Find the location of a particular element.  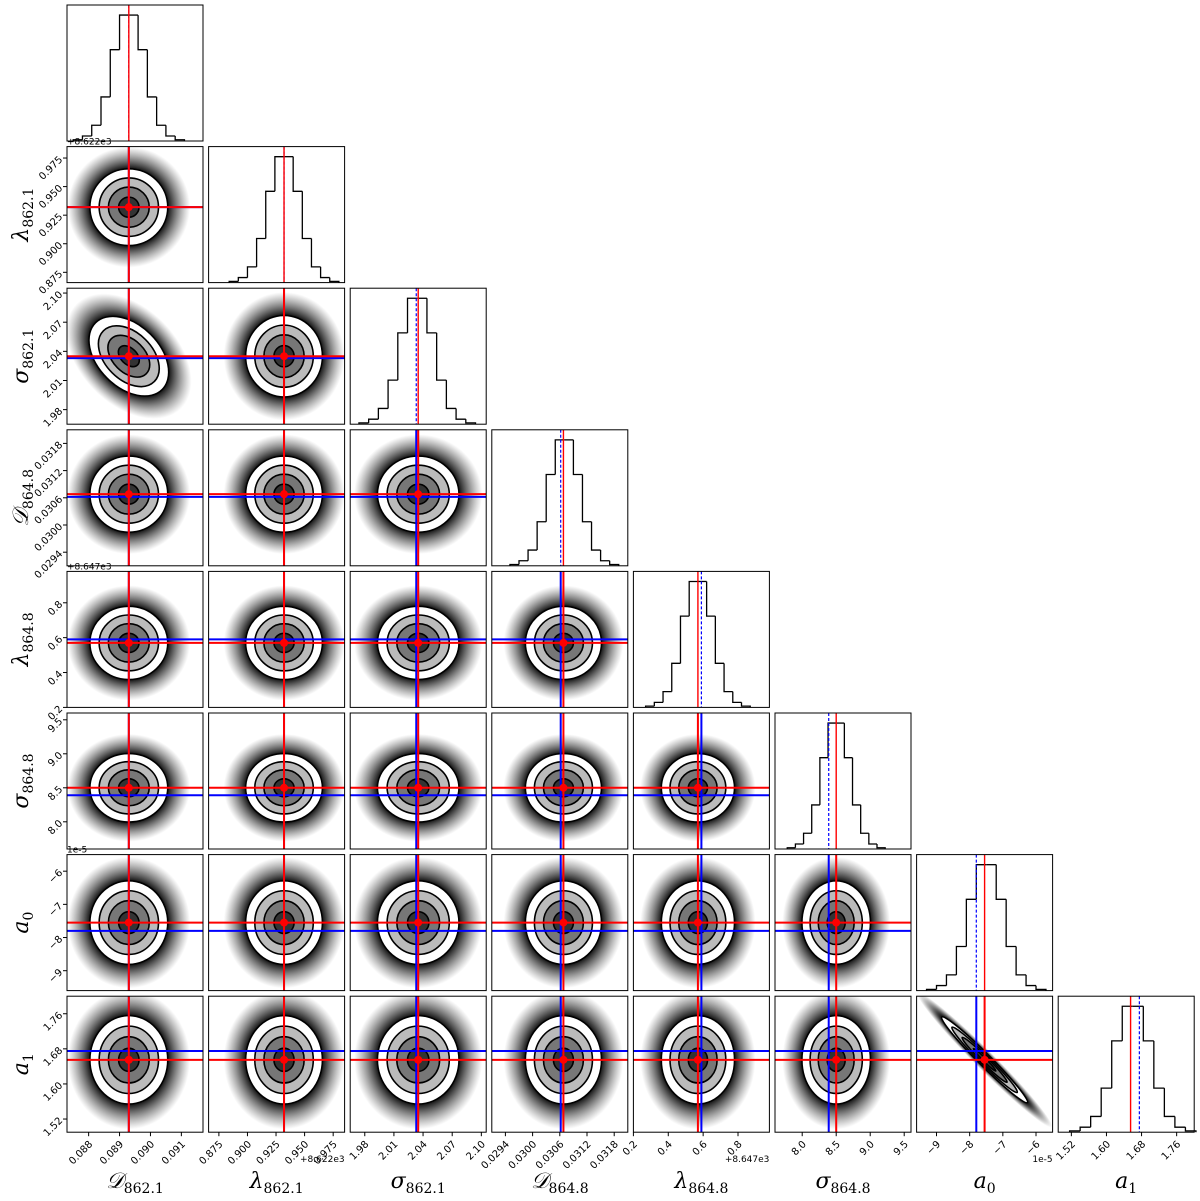

y-tick-label: 9.0 is located at coordinates (55, 759).